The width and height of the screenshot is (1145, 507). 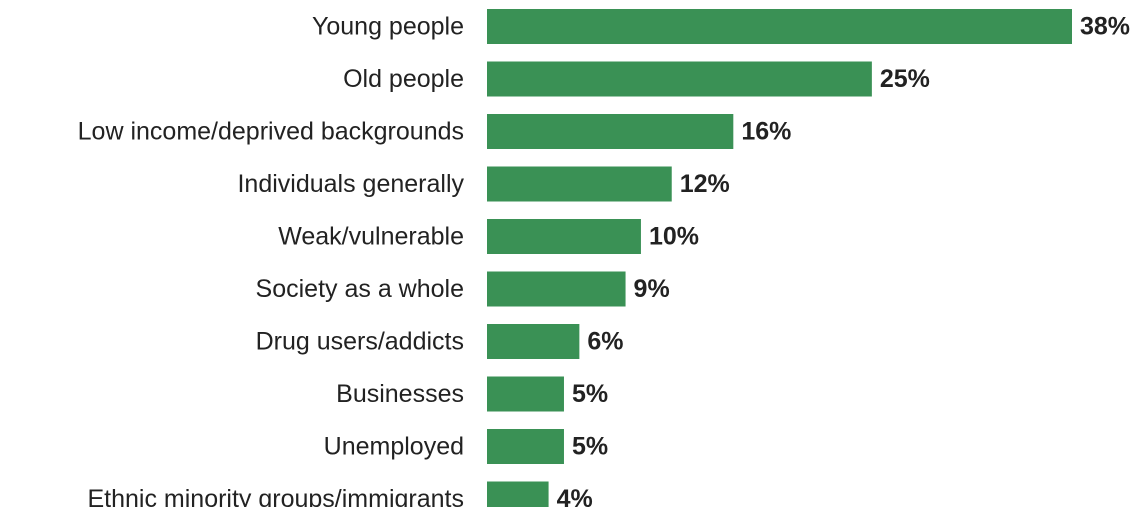 I want to click on value-label: 12%, so click(x=705, y=184).